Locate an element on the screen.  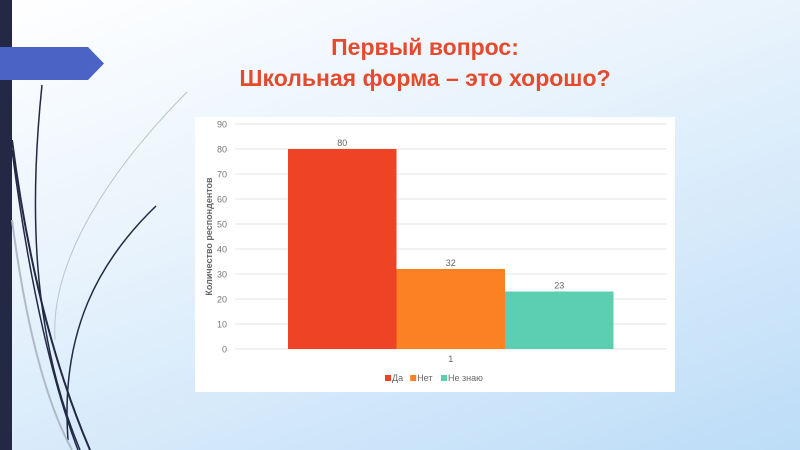
y-tick-label: 90 is located at coordinates (222, 125).